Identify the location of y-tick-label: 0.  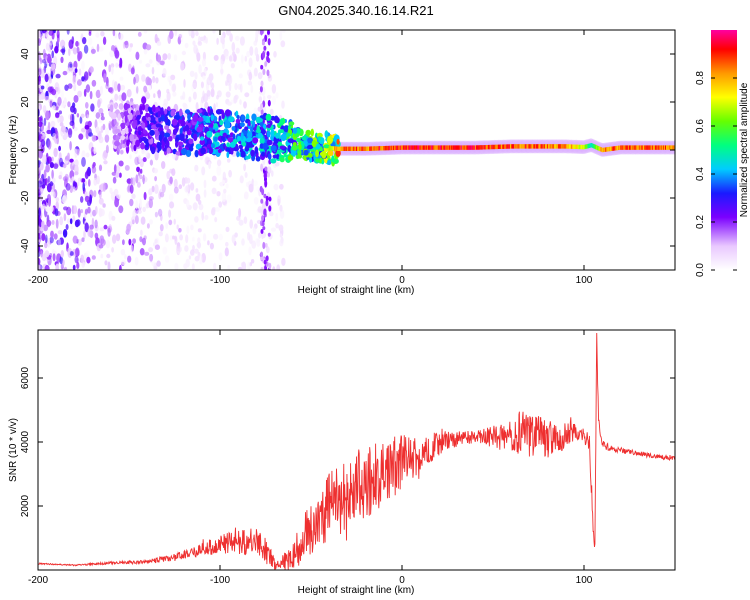
(25, 150).